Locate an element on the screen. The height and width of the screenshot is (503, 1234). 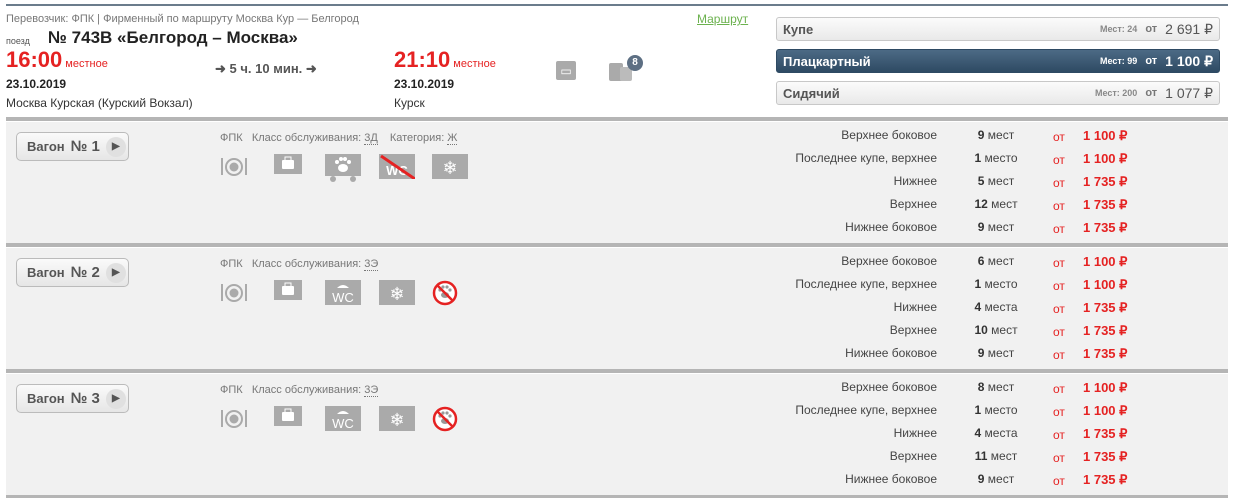
seat-row: Верхнее боковое 6 мест от 1 100 ₽ is located at coordinates (617, 265).